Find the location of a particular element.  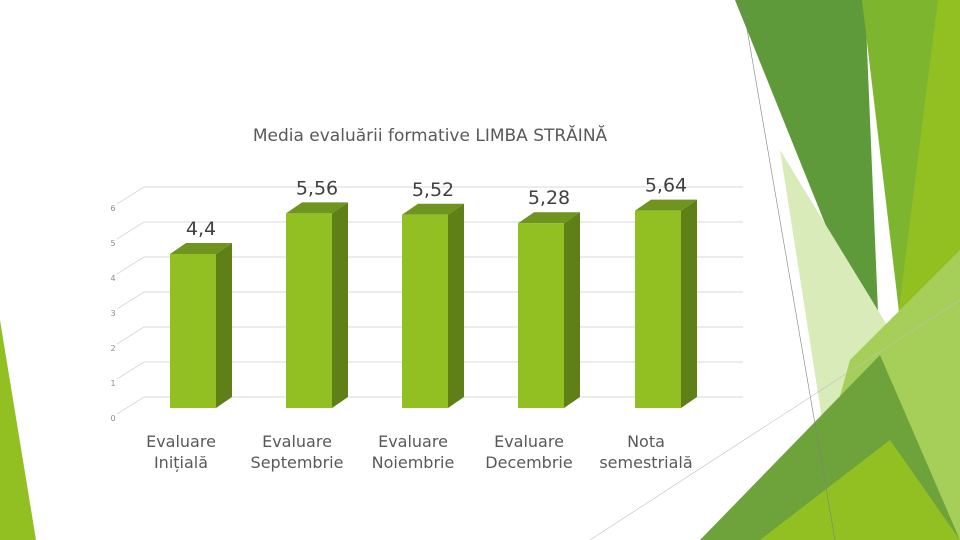

y-tick-label: 1 is located at coordinates (112, 383).